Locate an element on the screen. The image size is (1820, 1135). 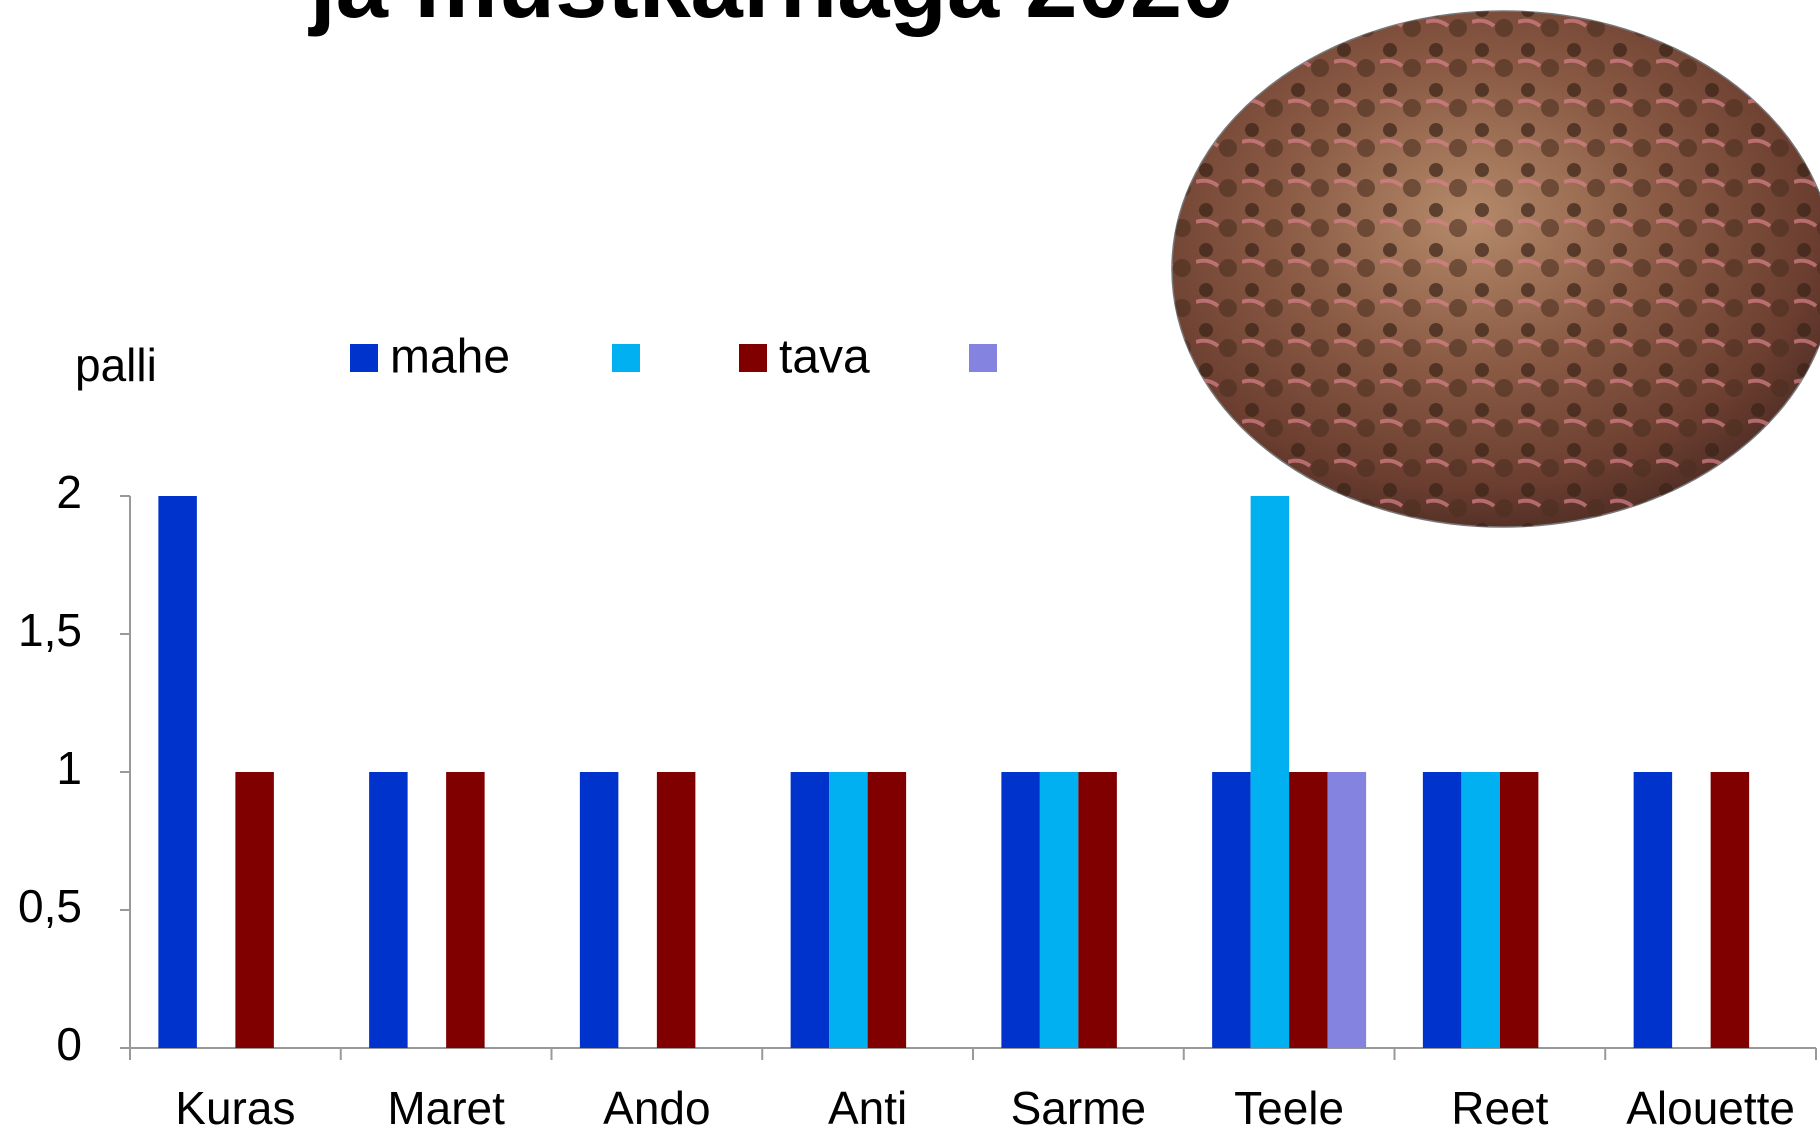
y-tick-label: 1,5 is located at coordinates (50, 630).